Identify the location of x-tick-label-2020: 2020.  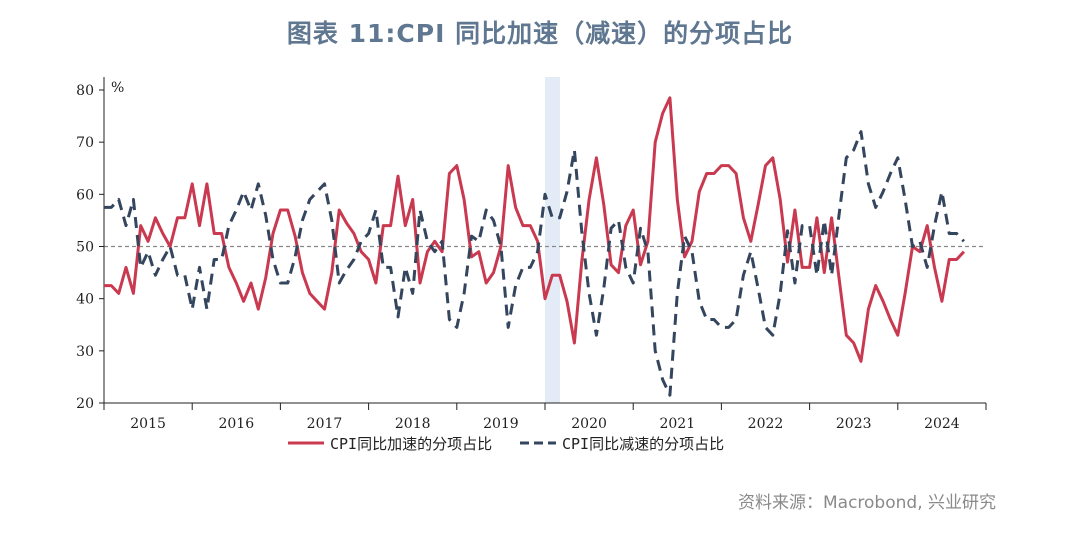
(589, 424).